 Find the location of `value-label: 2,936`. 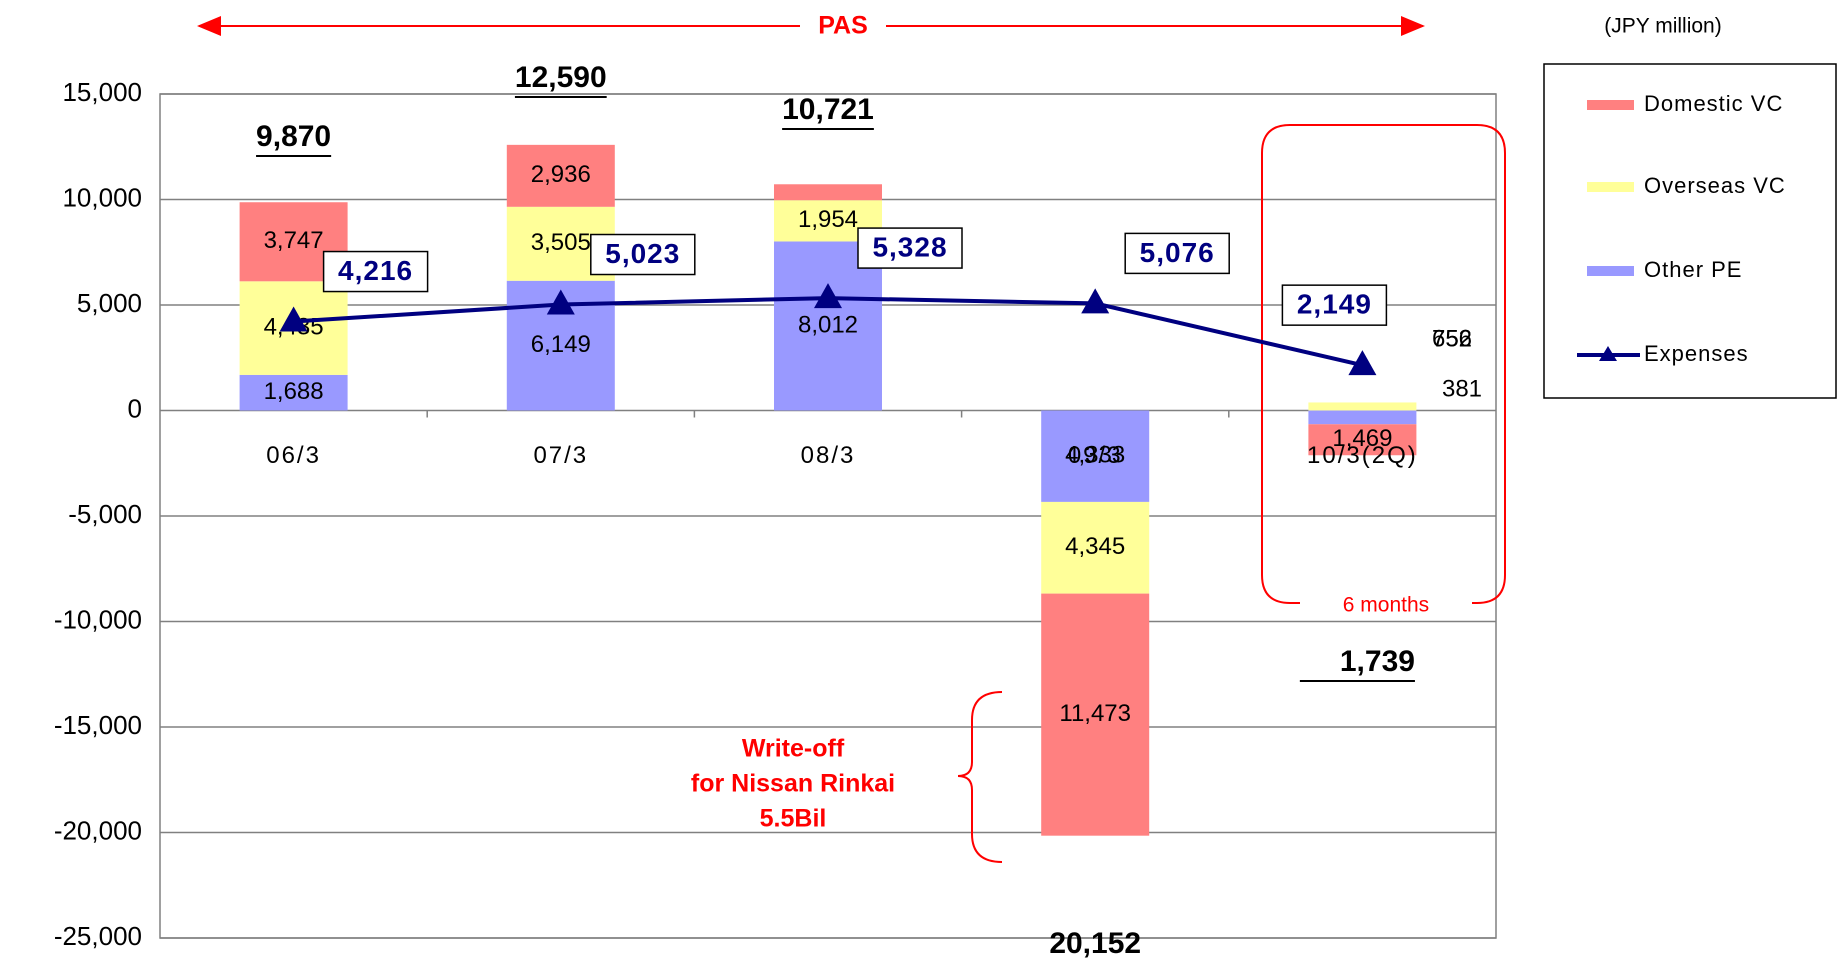

value-label: 2,936 is located at coordinates (561, 174).